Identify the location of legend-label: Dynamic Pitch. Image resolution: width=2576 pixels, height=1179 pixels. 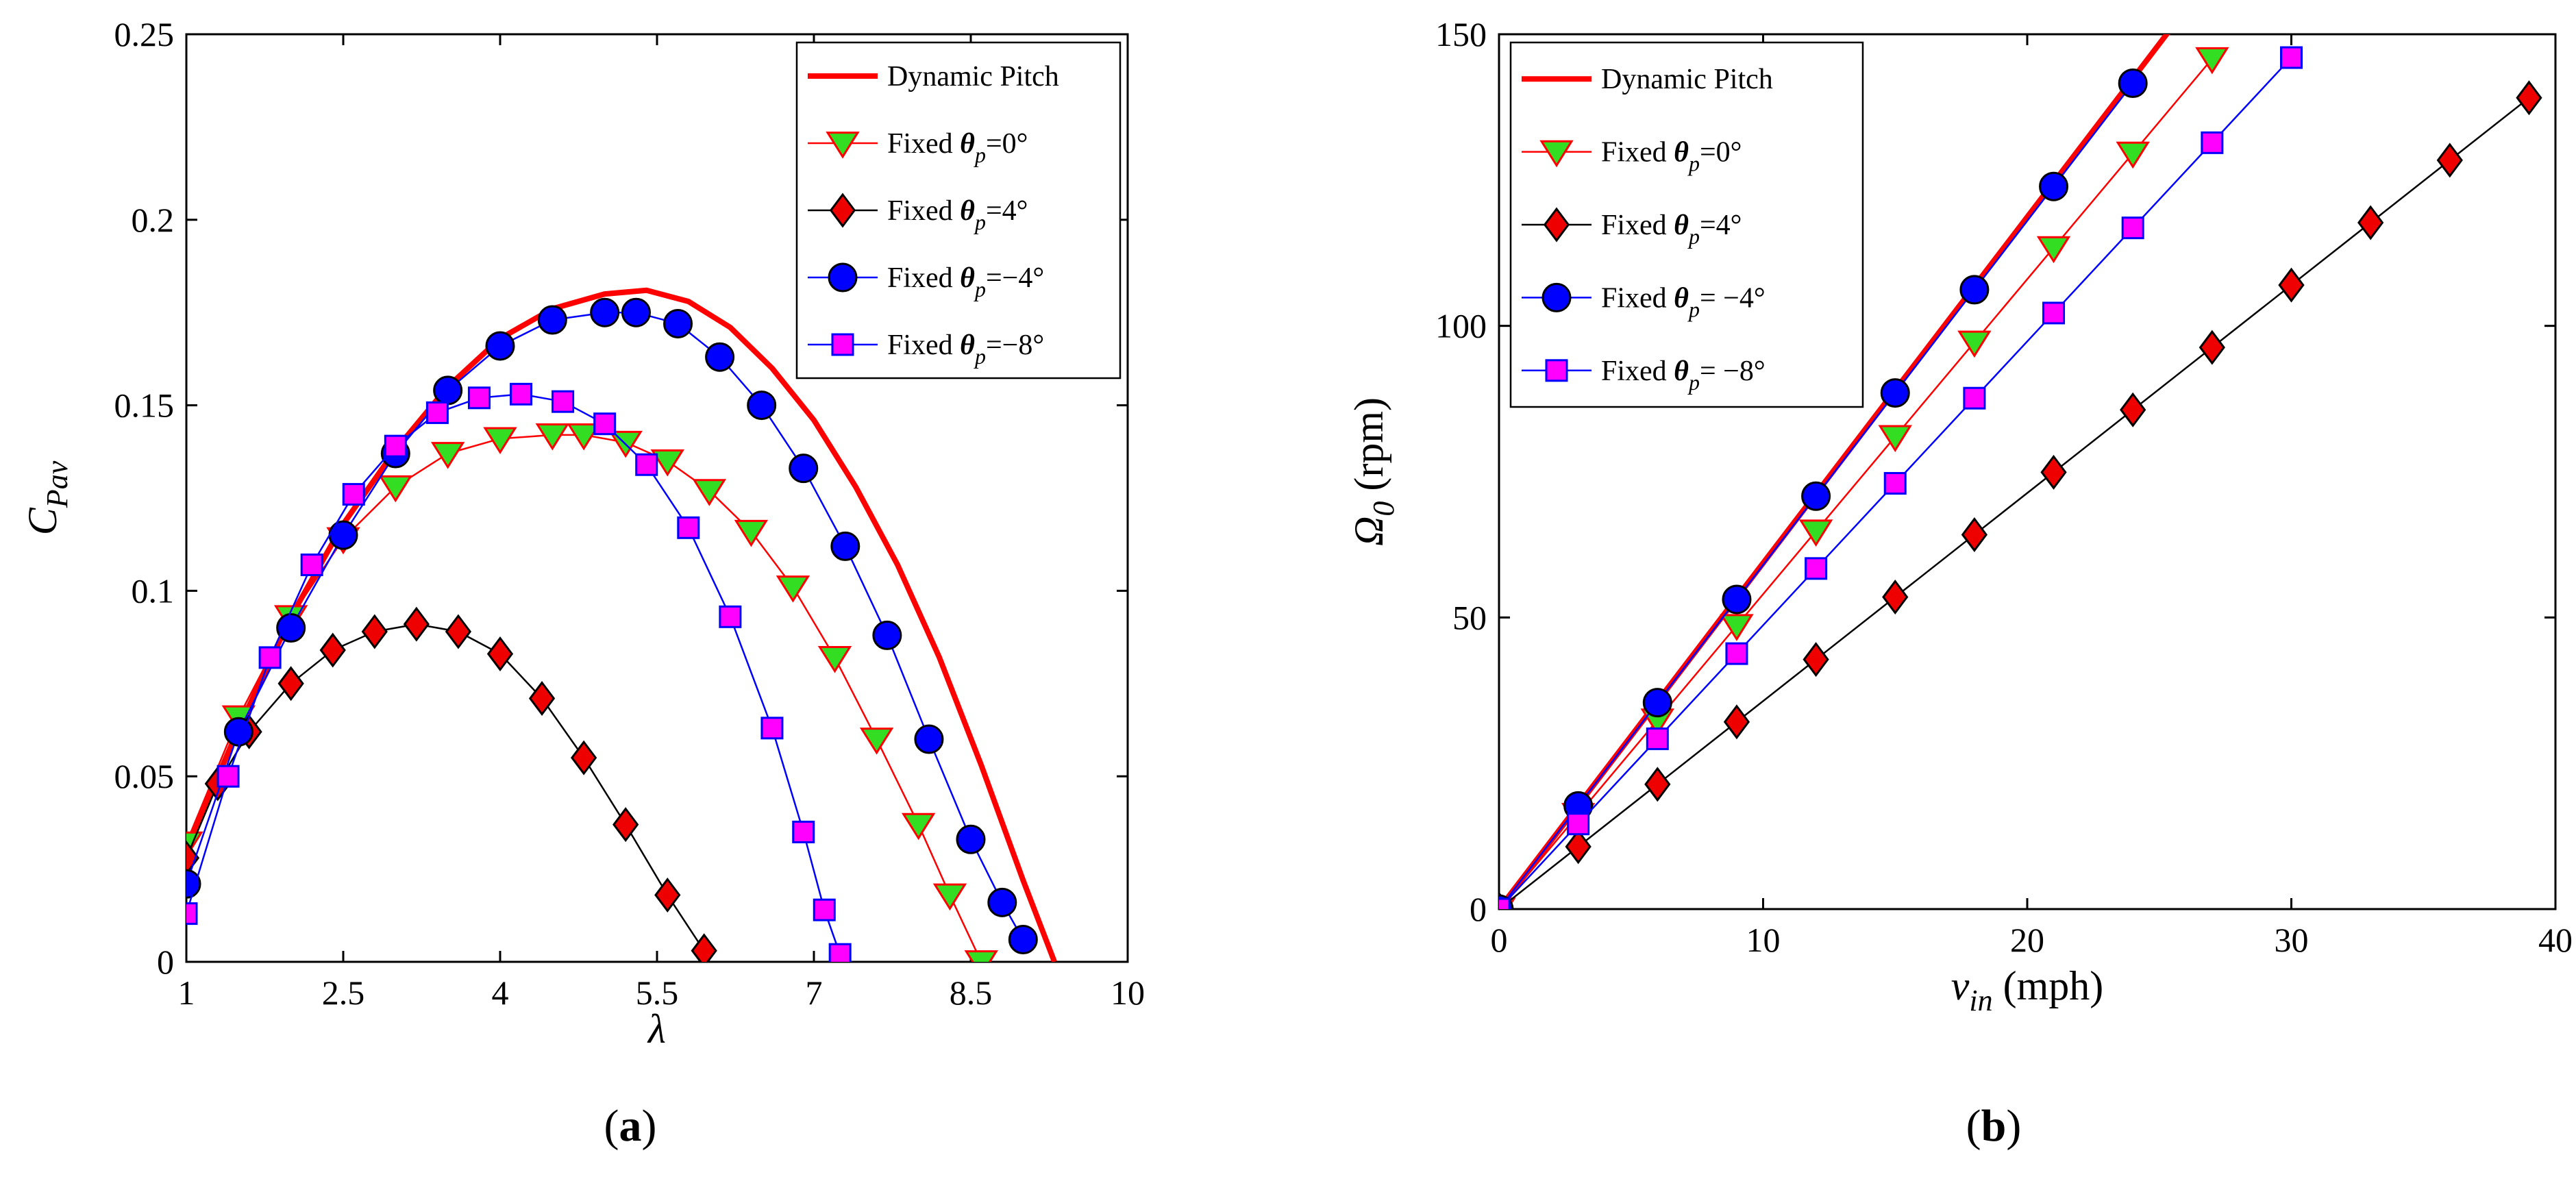
(973, 76).